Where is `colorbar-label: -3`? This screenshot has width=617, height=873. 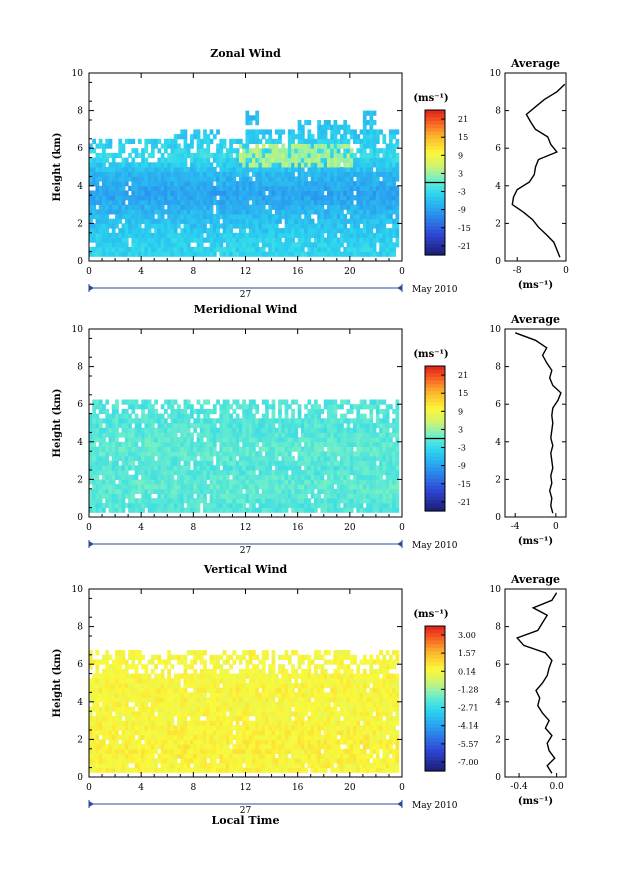
colorbar-label: -3 is located at coordinates (462, 192).